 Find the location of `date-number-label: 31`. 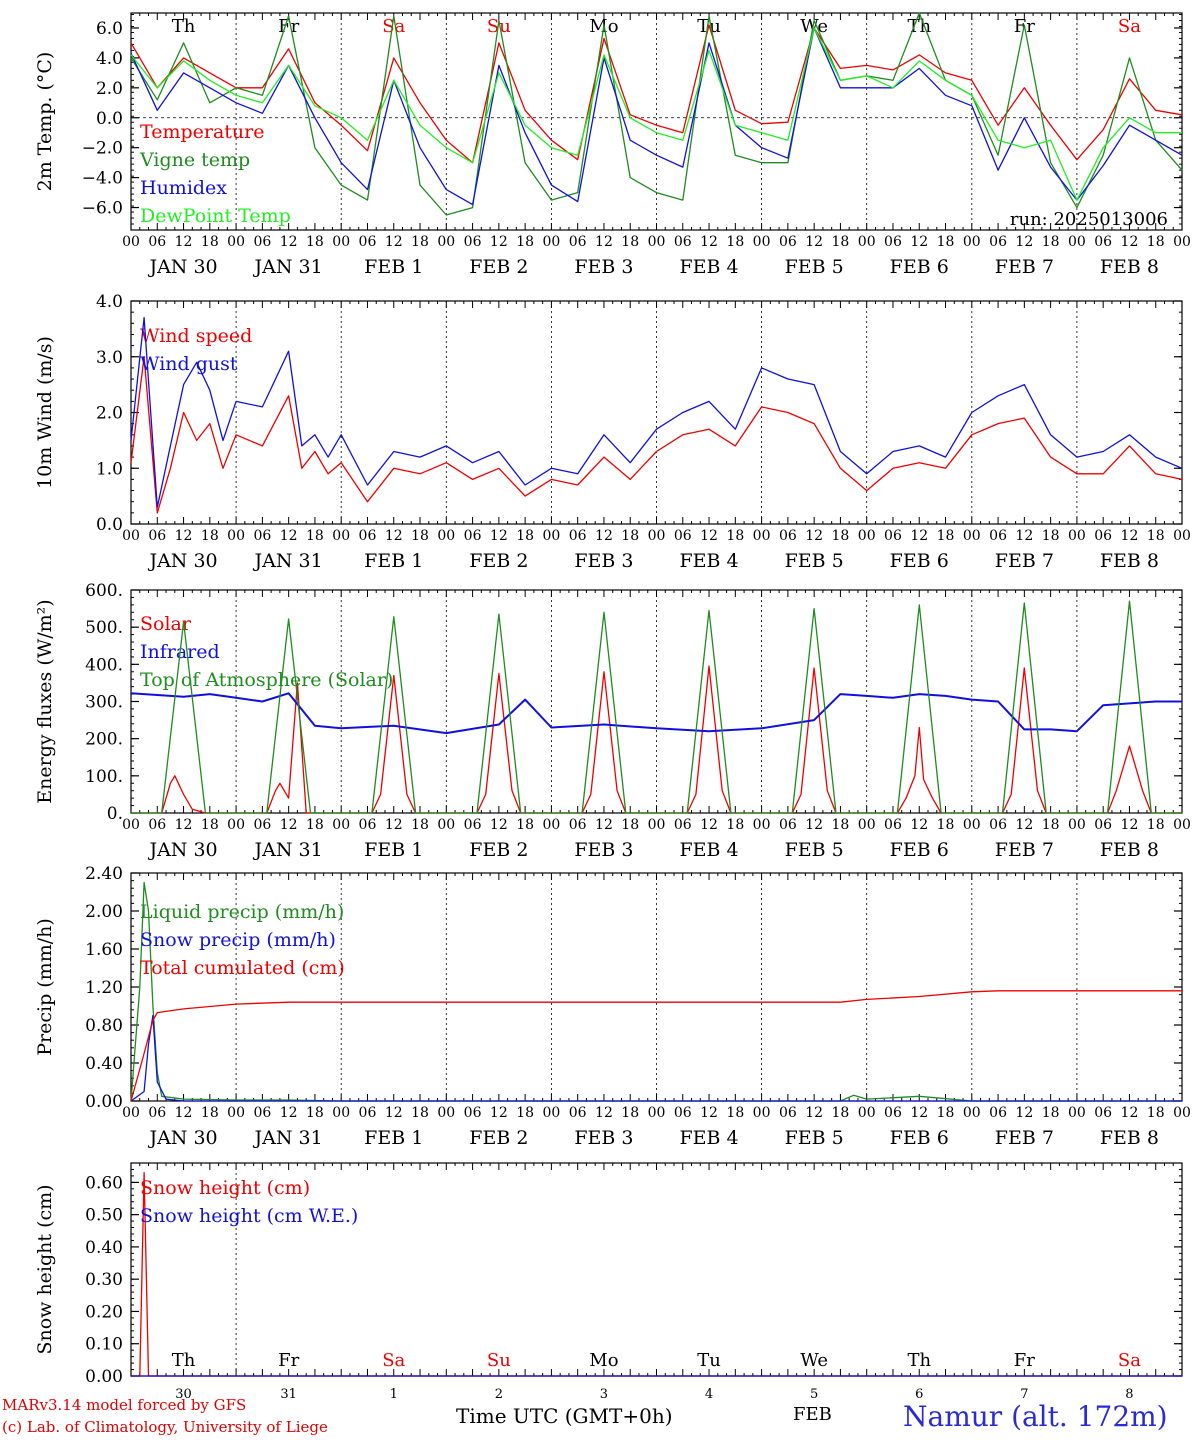

date-number-label: 31 is located at coordinates (288, 1394).